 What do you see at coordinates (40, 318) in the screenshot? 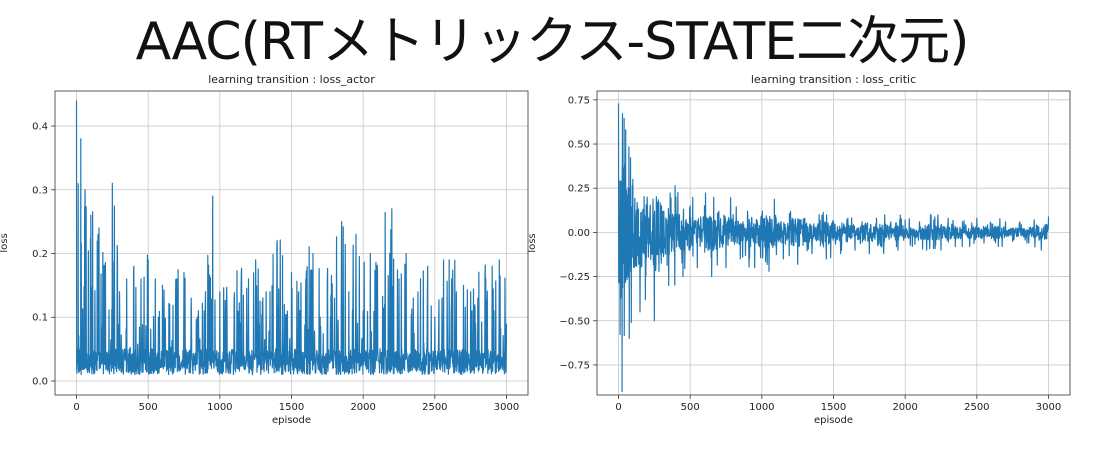
I see `y-tick-label: 0.1` at bounding box center [40, 318].